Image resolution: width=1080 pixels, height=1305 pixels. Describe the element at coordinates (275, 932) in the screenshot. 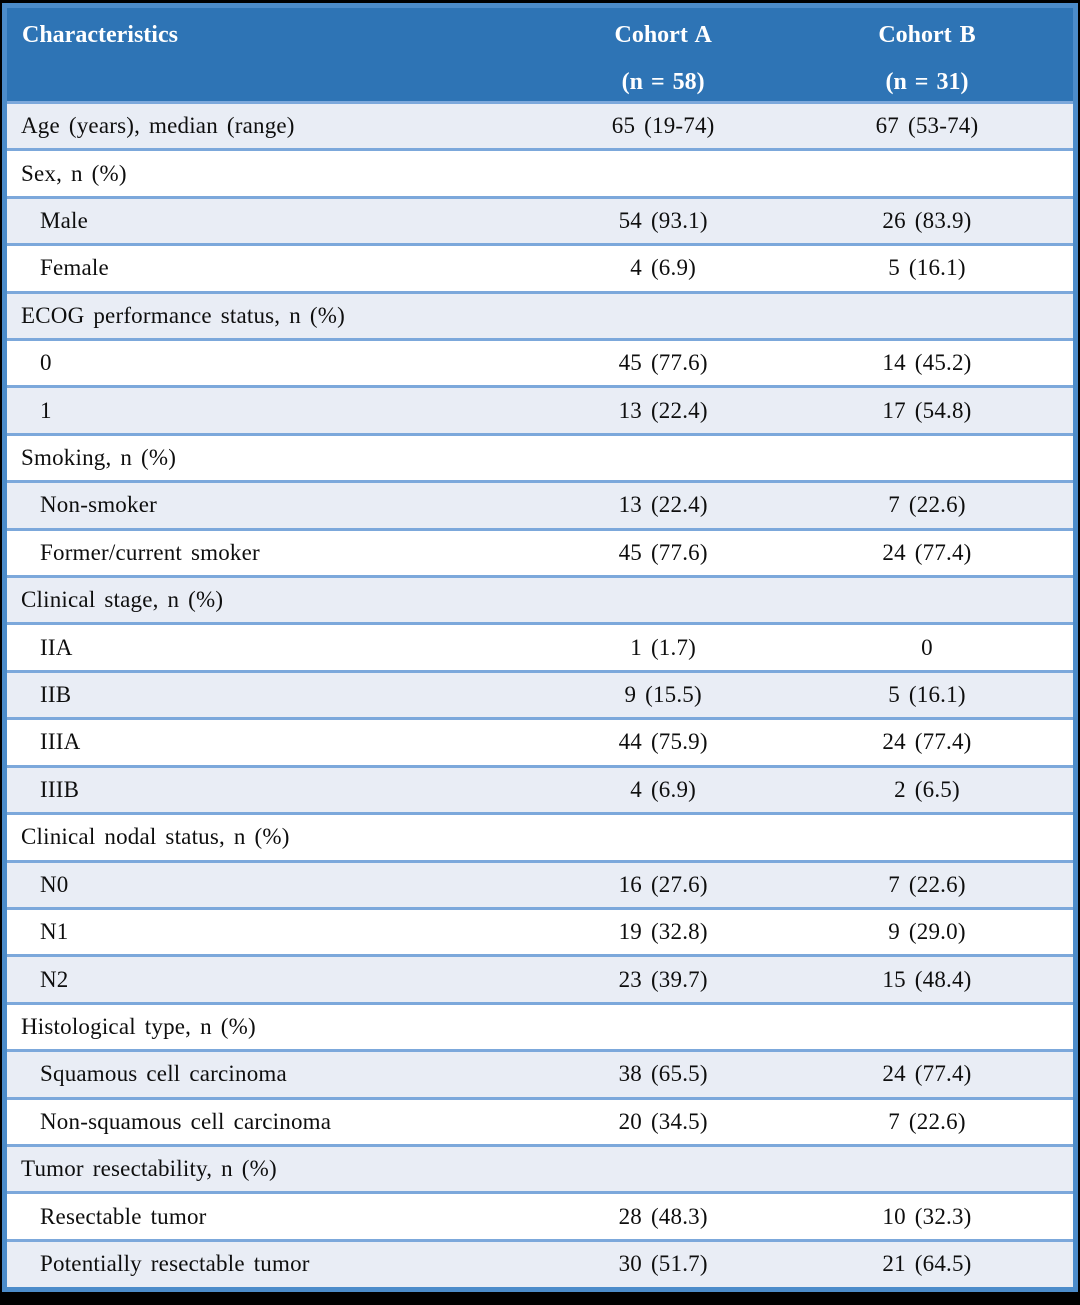

I see `row-label: N1` at that location.